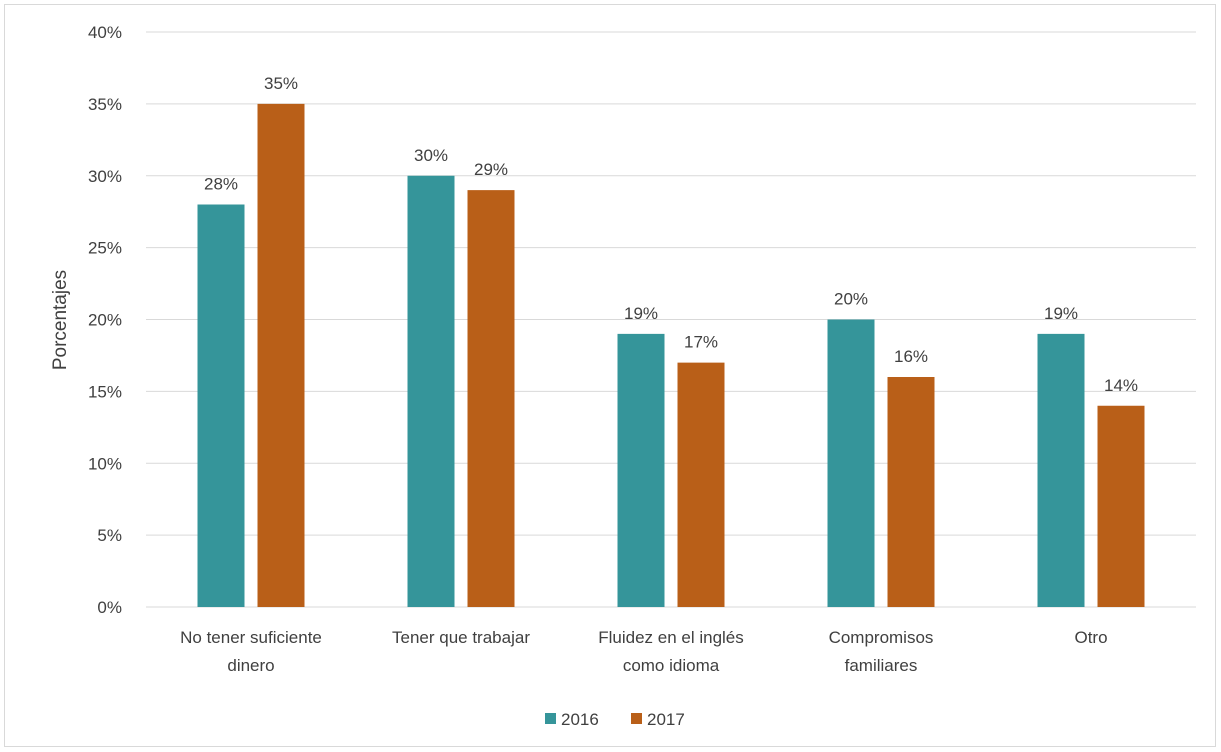 This screenshot has height=752, width=1221. I want to click on x-category-label: familiares, so click(881, 665).